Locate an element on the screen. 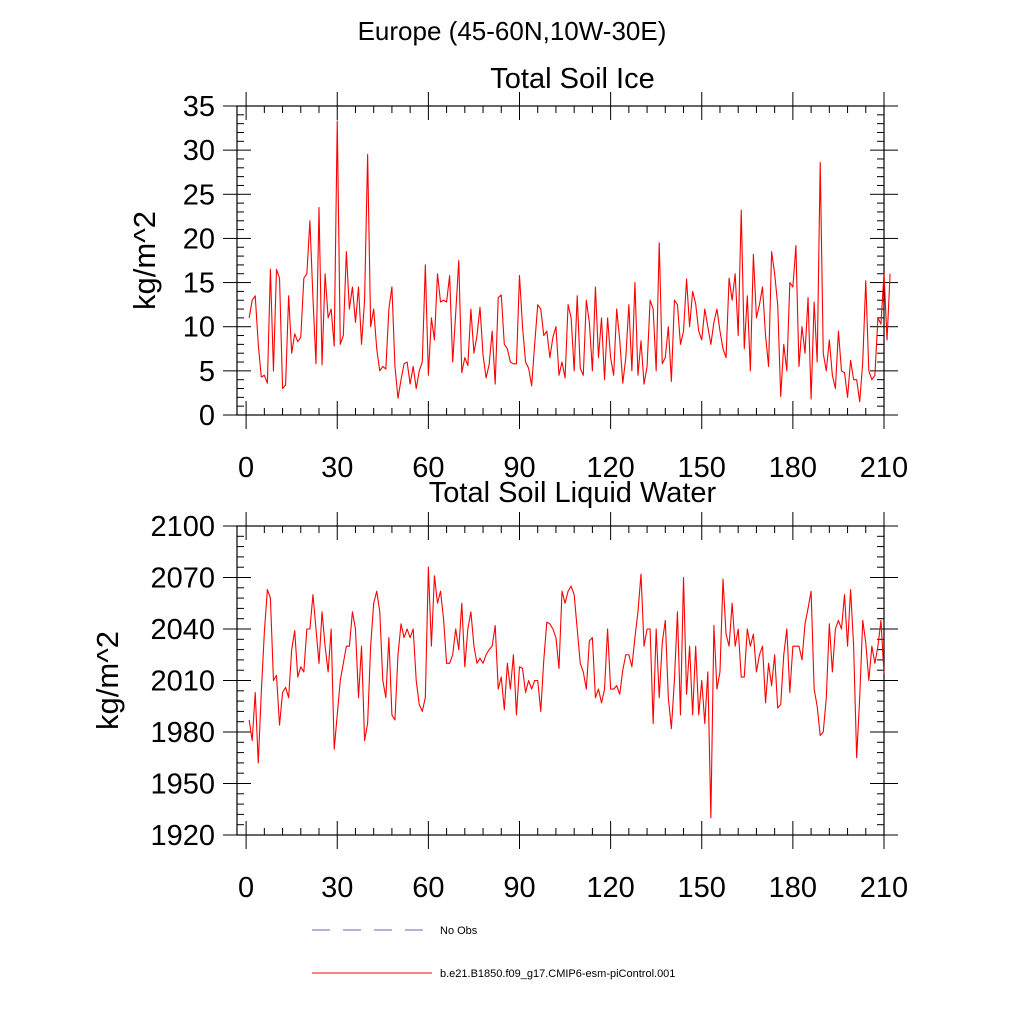 Image resolution: width=1024 pixels, height=1024 pixels. y-tick-label: 1980 is located at coordinates (182, 733).